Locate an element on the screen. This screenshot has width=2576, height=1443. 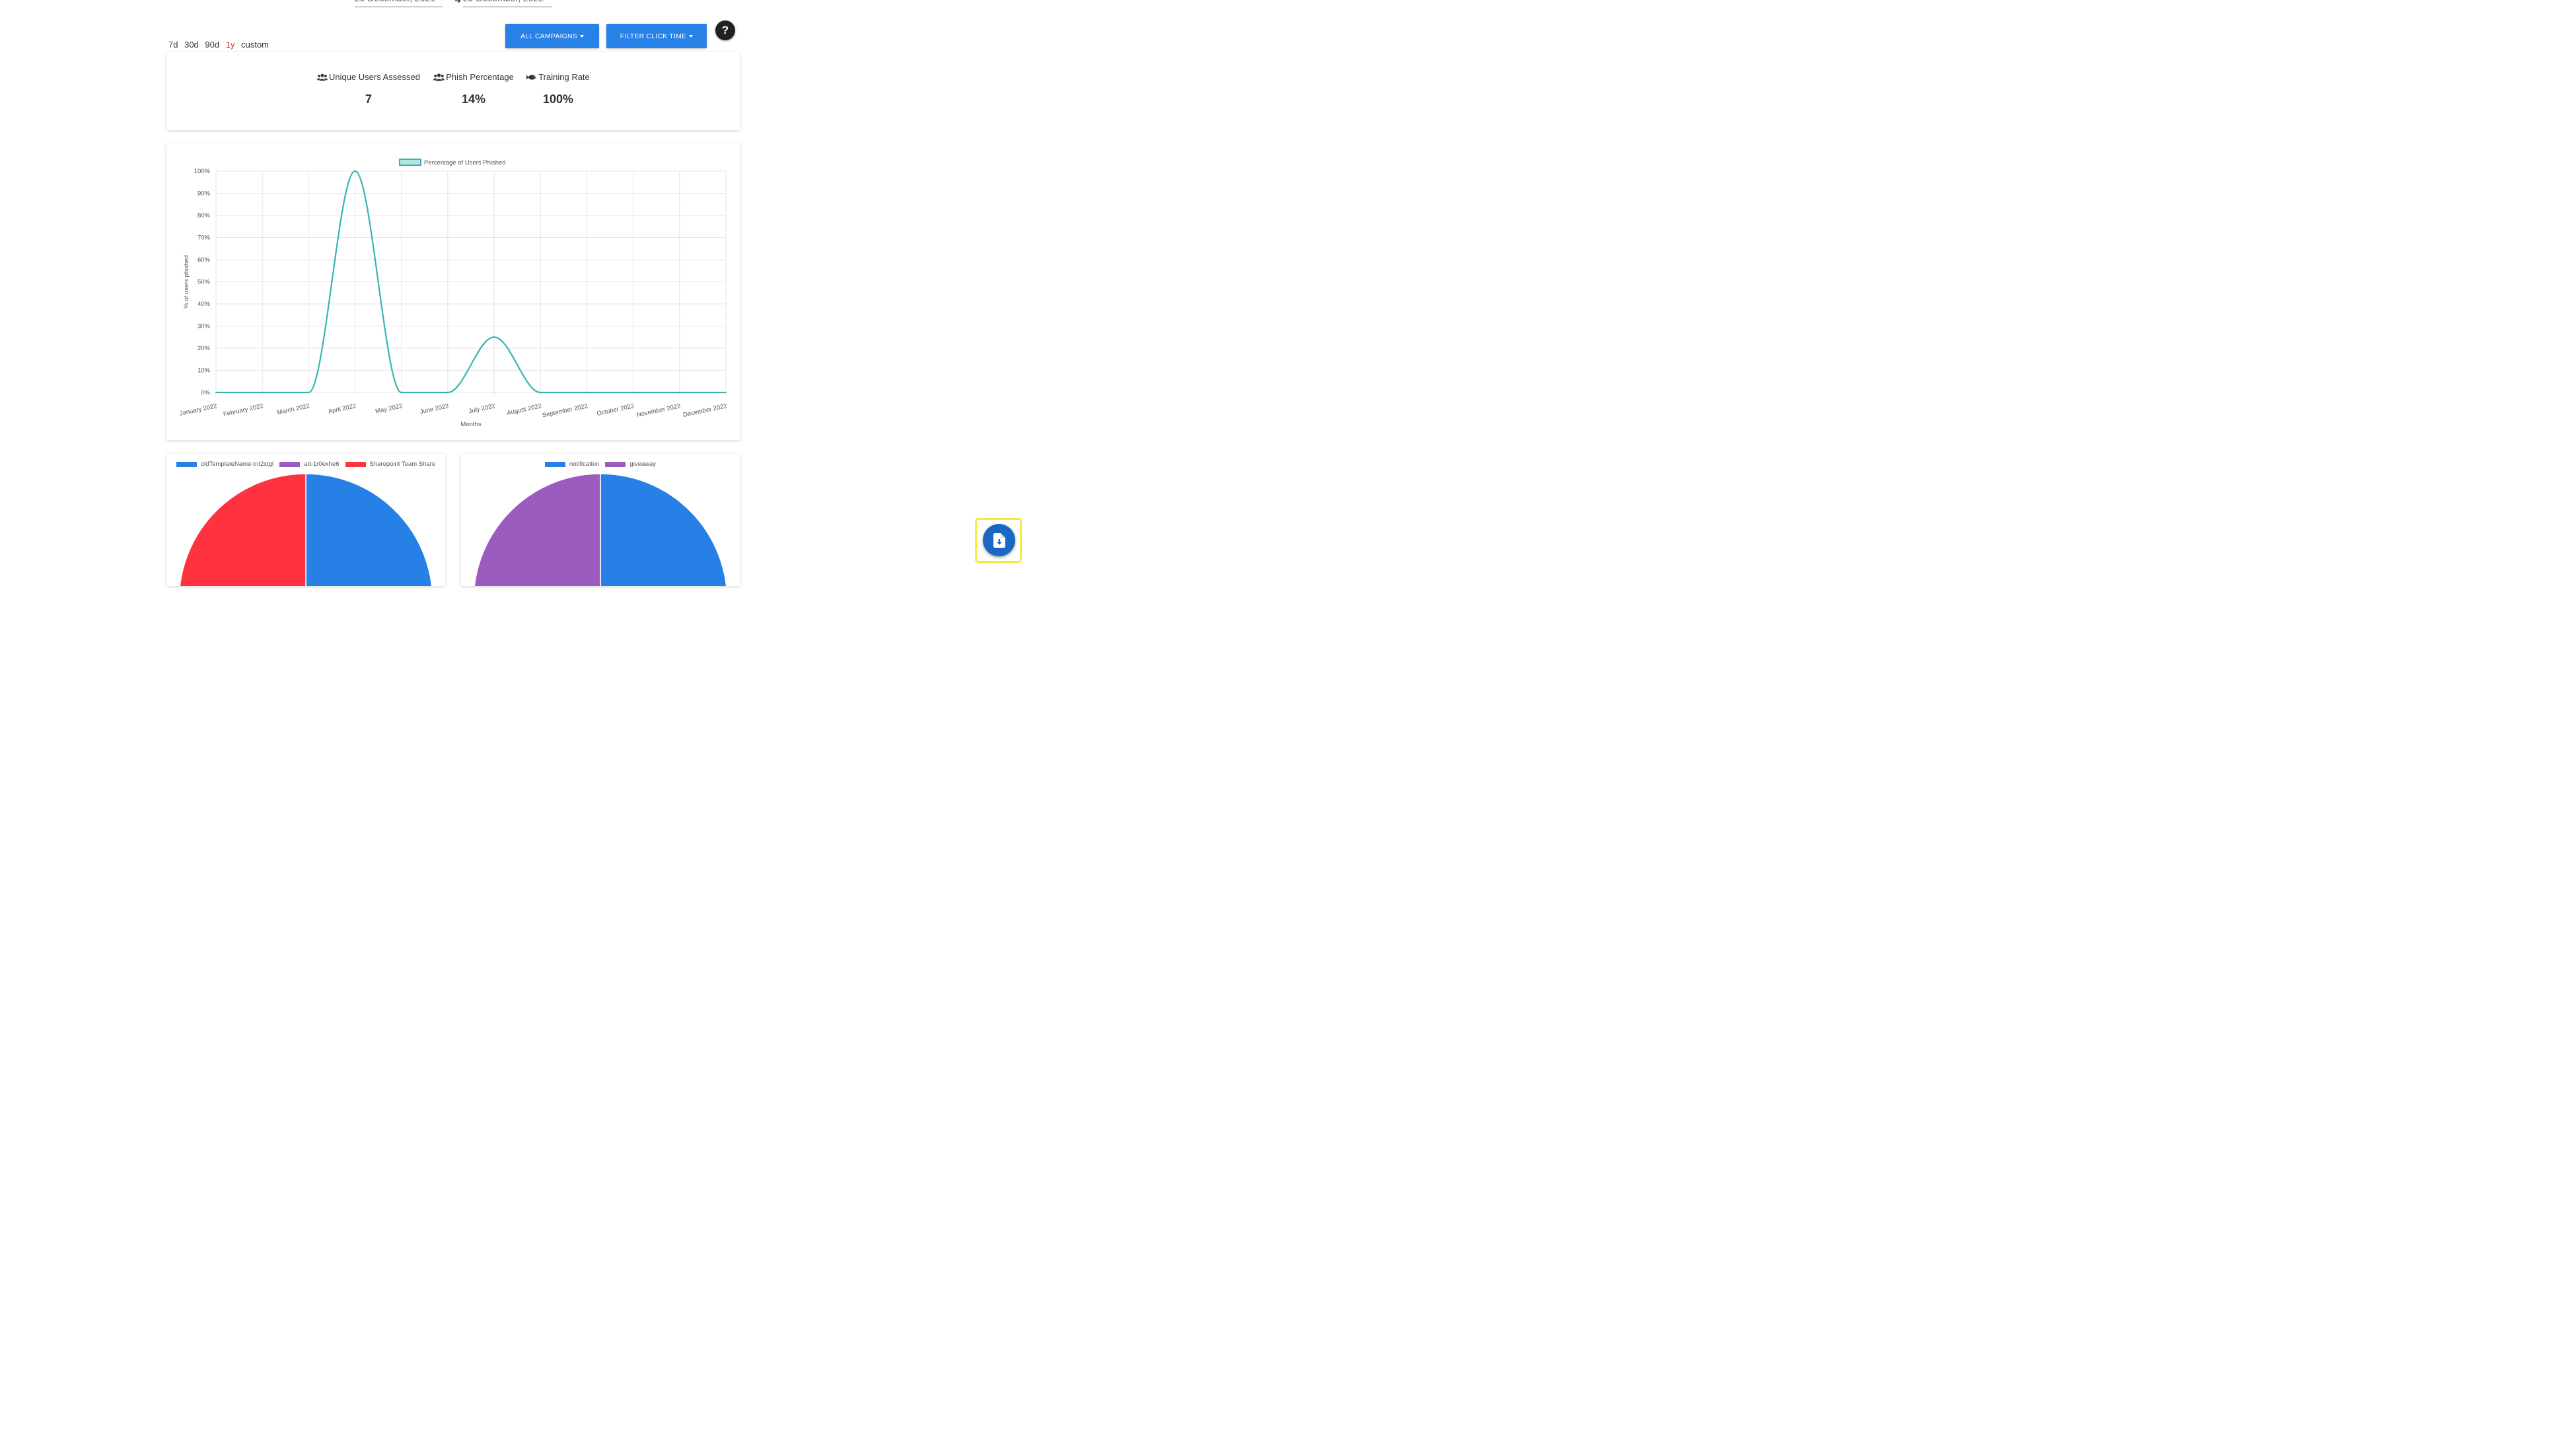
x-tick-label: February 2022 is located at coordinates (243, 410).